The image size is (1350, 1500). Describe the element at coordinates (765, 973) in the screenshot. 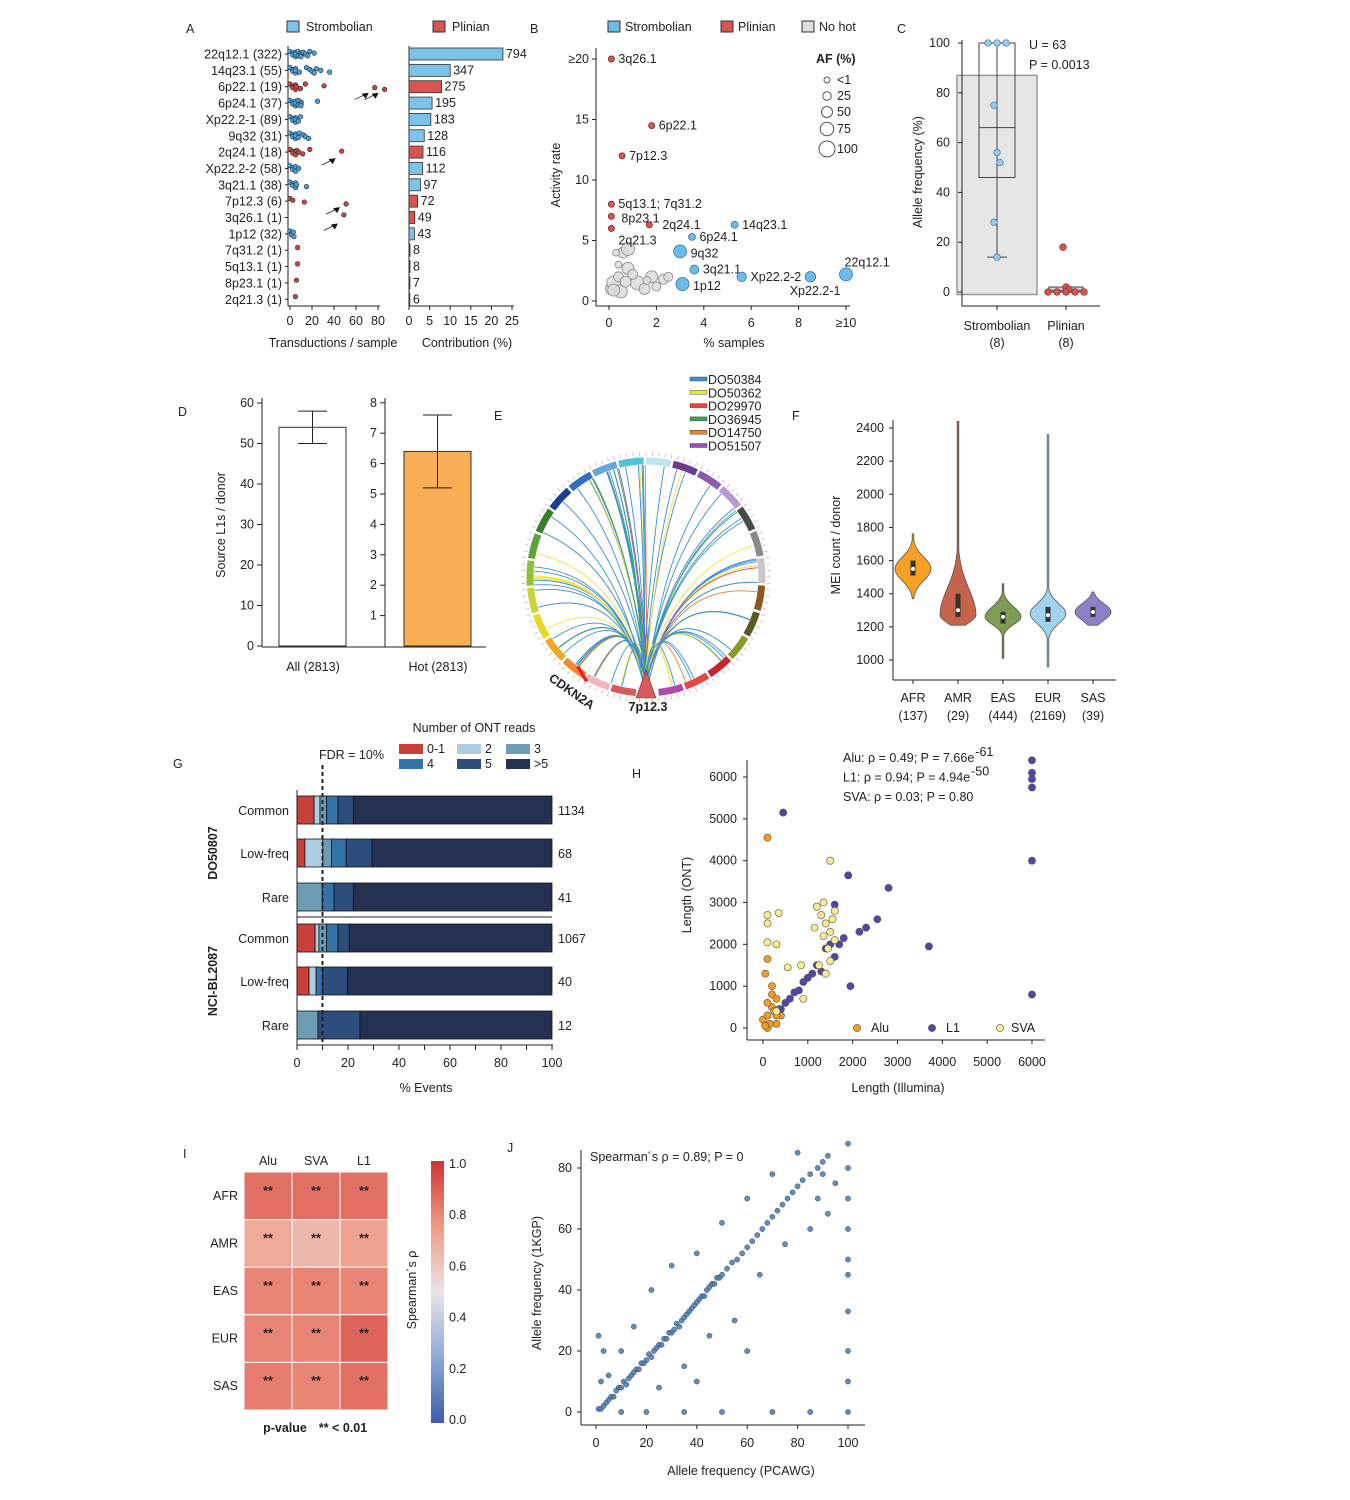

I see `data-point-alu` at that location.